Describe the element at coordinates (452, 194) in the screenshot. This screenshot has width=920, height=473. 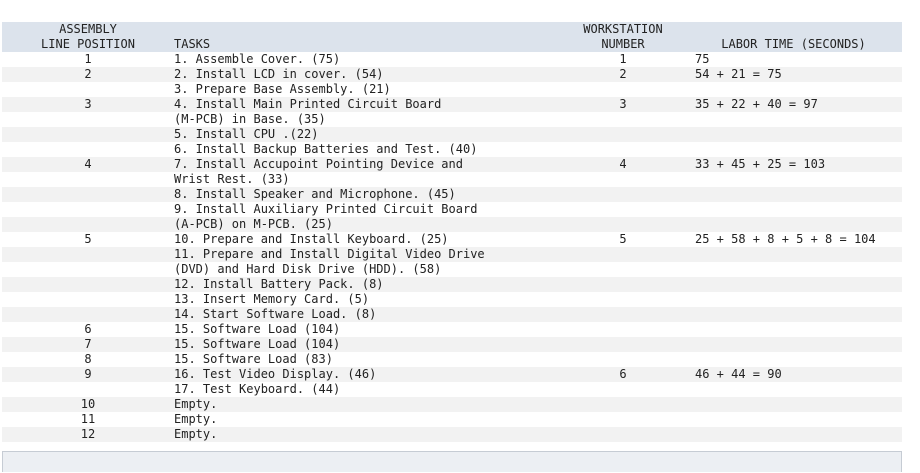
I see `table-row: 8. Install Speaker and Microphone. (45)` at that location.